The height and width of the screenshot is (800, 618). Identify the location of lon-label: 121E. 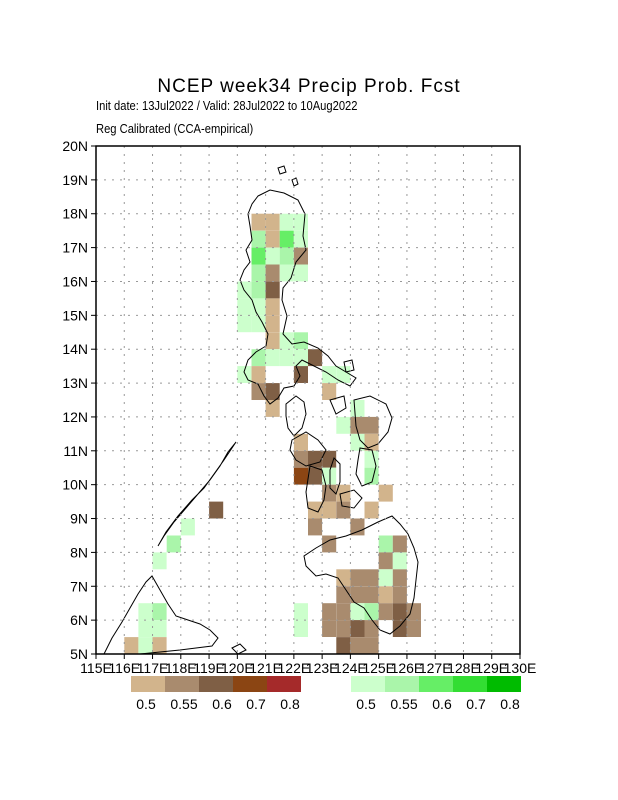
(265, 668).